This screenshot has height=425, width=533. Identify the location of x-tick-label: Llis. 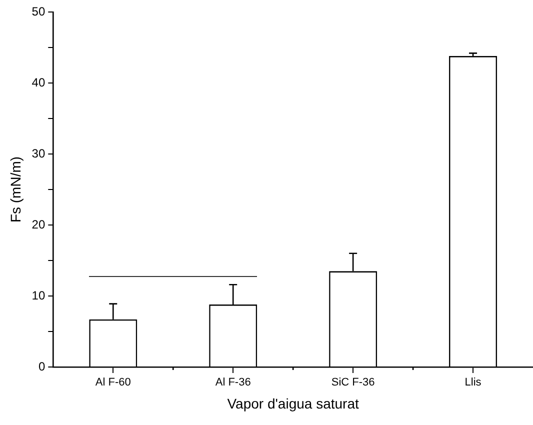
(473, 382).